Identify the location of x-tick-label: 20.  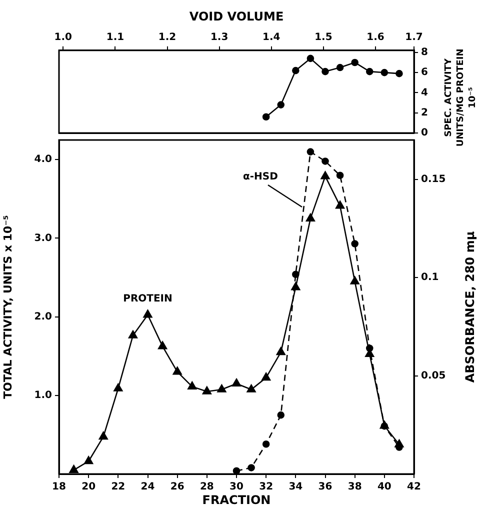
(89, 487).